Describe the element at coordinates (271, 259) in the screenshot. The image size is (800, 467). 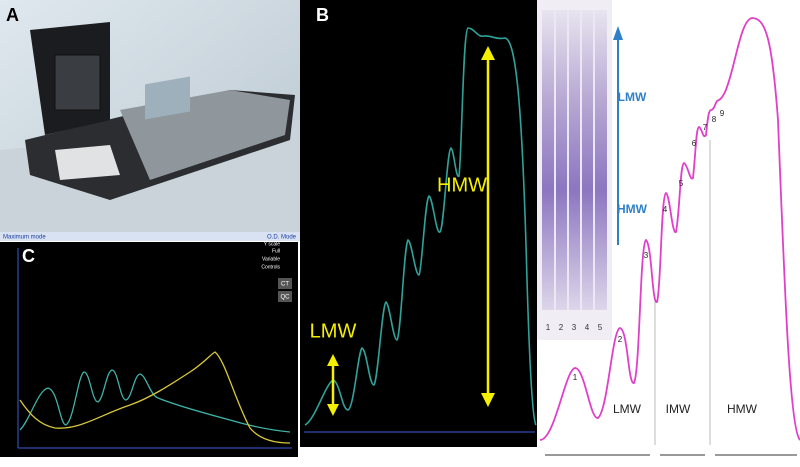
I see `controls-option: Variable` at that location.